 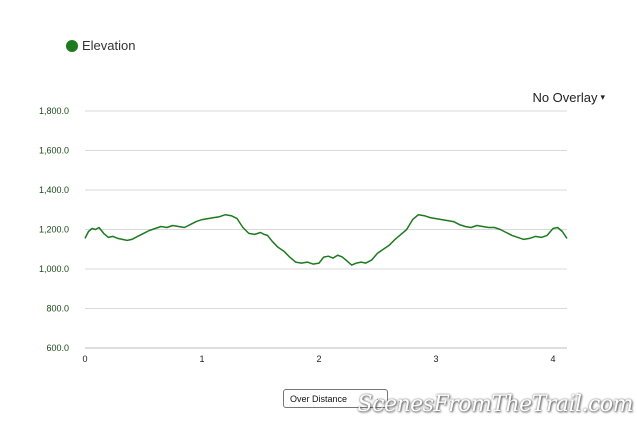 I want to click on overlay-label: No Overlay, so click(x=565, y=97).